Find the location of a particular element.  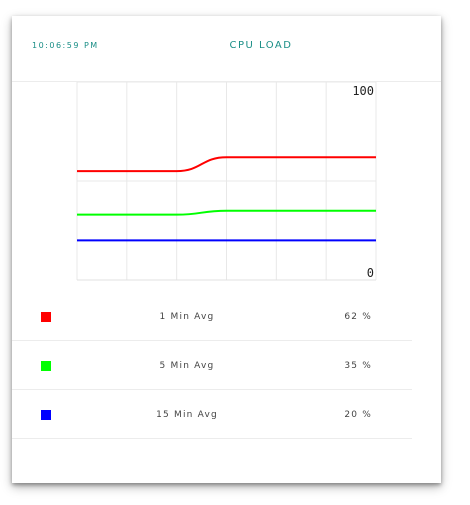

legend-row-1min: 1 Min Avg 62 % is located at coordinates (212, 316).